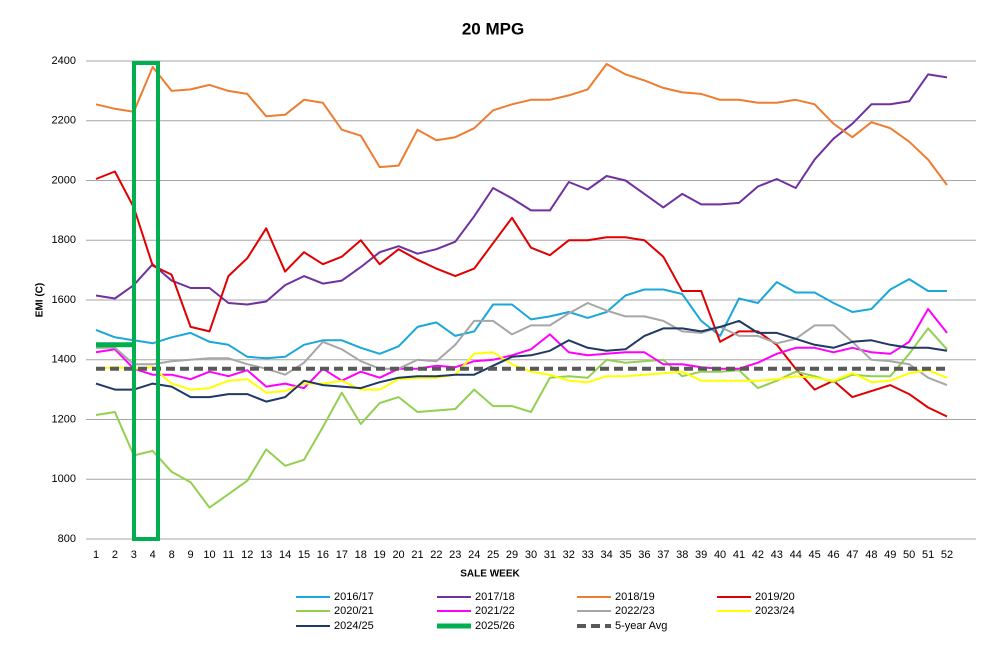 Image resolution: width=987 pixels, height=648 pixels. Describe the element at coordinates (209, 555) in the screenshot. I see `x-tick-label: 10` at that location.